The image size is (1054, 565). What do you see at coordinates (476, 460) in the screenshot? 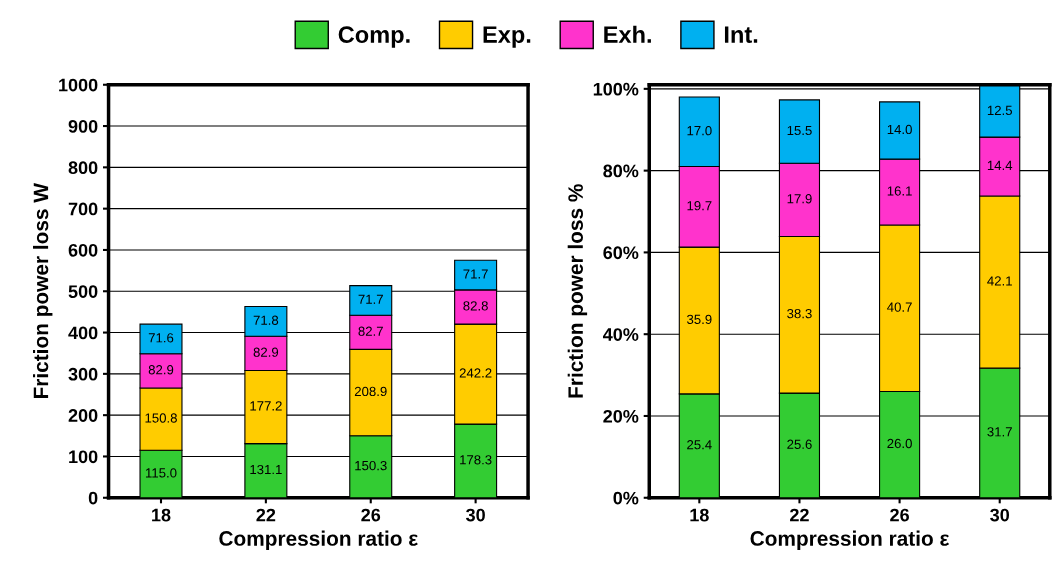
I see `data-label: 178.3` at bounding box center [476, 460].